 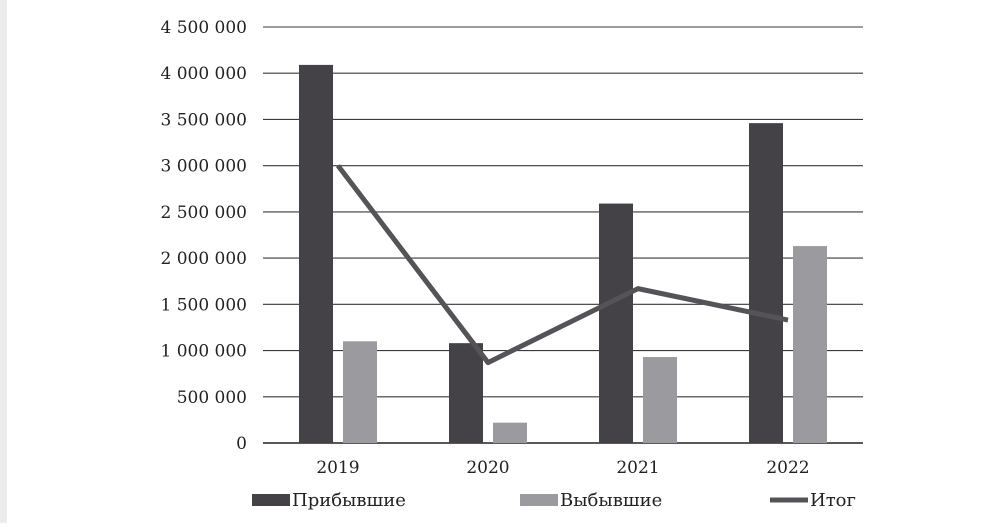 I want to click on y-tick-label: 2 500 000, so click(x=203, y=213).